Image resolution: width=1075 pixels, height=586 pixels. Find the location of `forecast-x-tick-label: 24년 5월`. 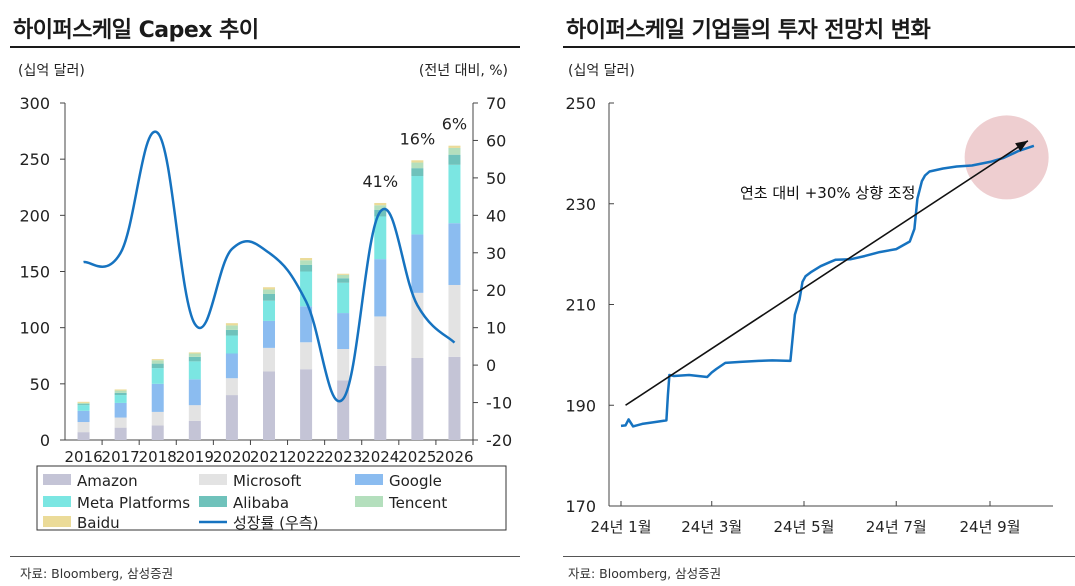

forecast-x-tick-label: 24년 5월 is located at coordinates (803, 527).